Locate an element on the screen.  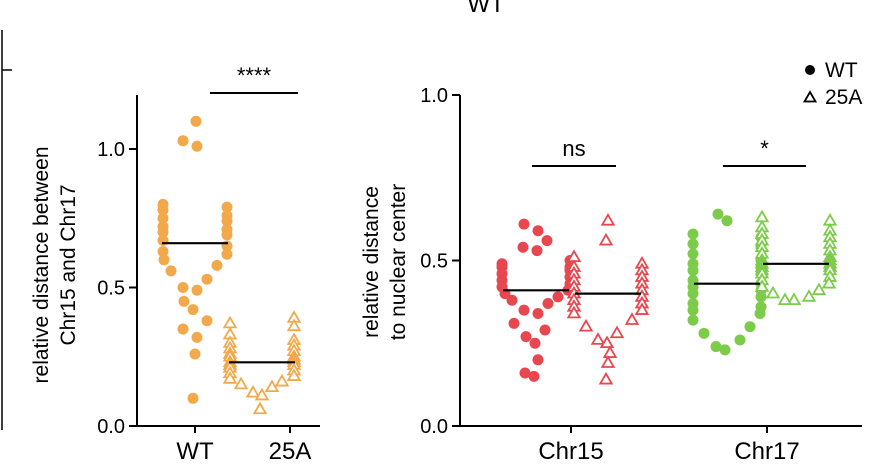
x-tick-labels: Chr15 Chr17 is located at coordinates (669, 445).